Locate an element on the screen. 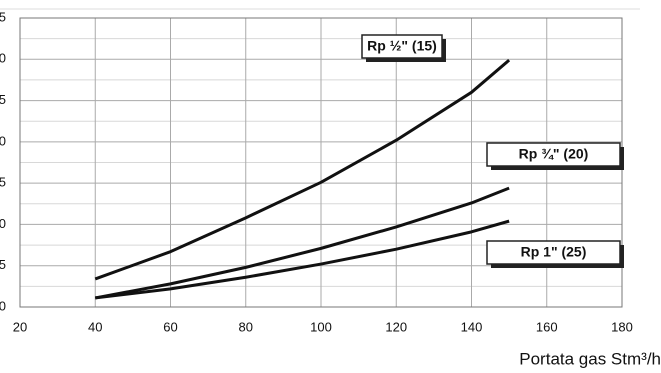 The width and height of the screenshot is (661, 373). y-tick-label: 20 is located at coordinates (3, 140).